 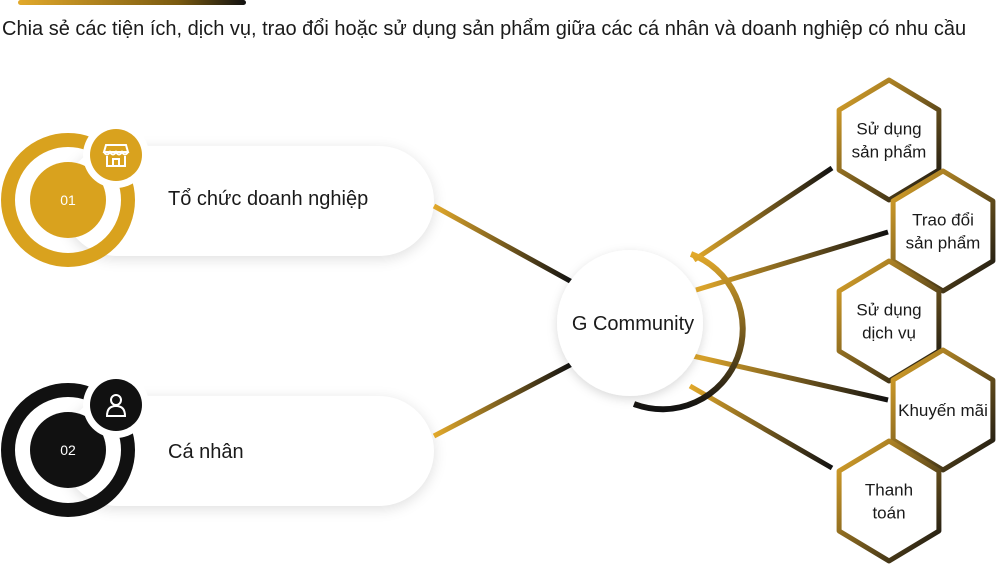 I want to click on hub-node: G Community, so click(x=651, y=331).